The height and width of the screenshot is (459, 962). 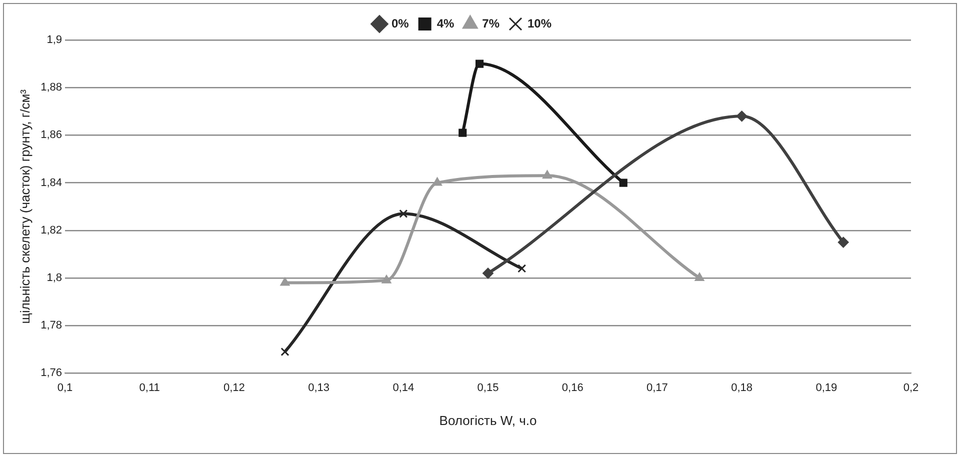 I want to click on y-tick-label: 1,76, so click(x=51, y=373).